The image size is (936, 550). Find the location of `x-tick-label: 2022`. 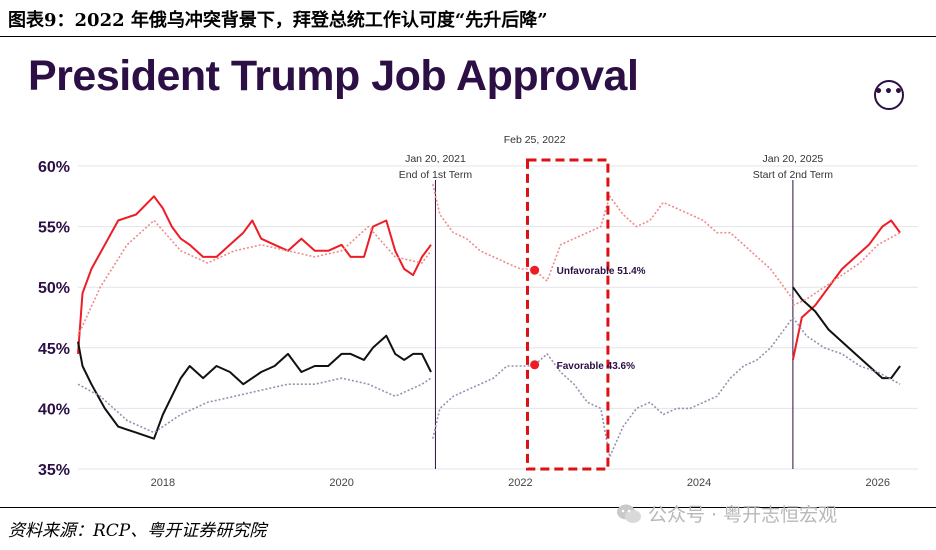

x-tick-label: 2022 is located at coordinates (520, 483).